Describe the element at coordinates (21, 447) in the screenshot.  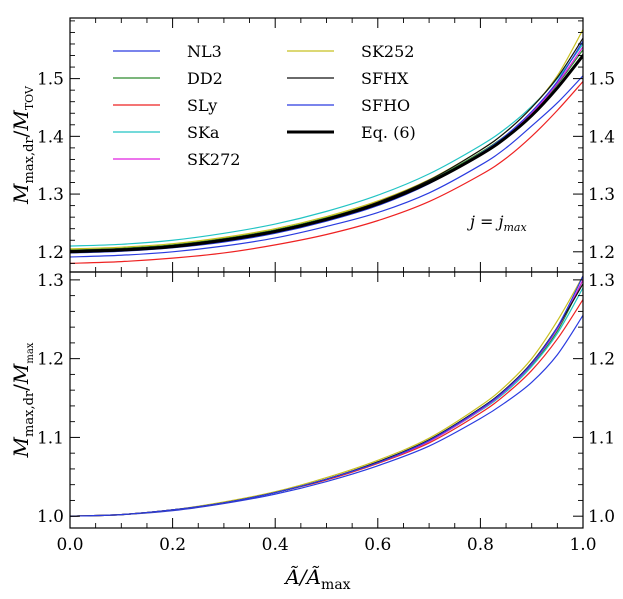
I see `bottom-ylabel-main: M` at that location.